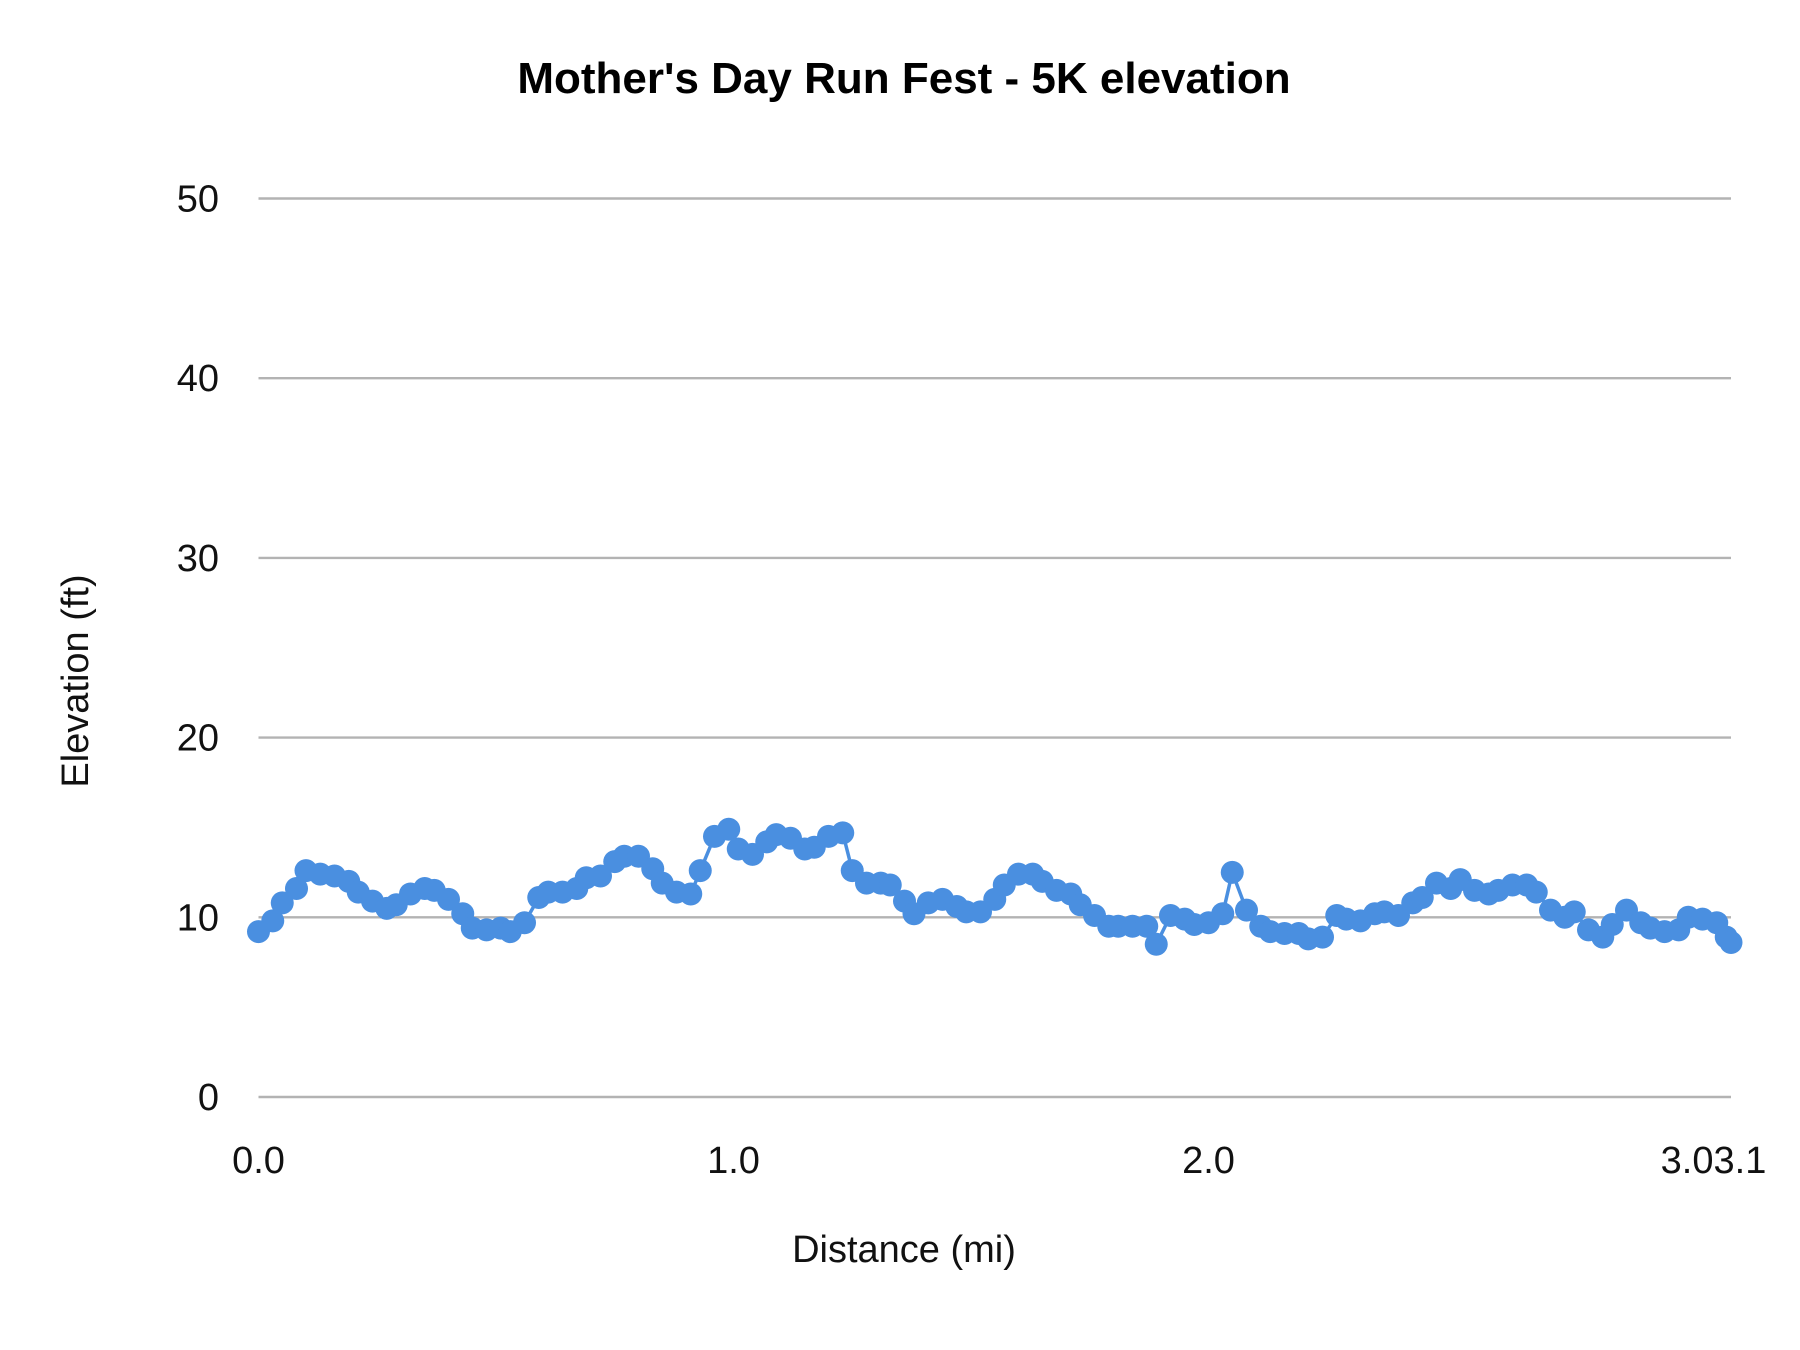 Image resolution: width=1800 pixels, height=1350 pixels. I want to click on x-tick-label: 3.1, so click(1740, 1161).